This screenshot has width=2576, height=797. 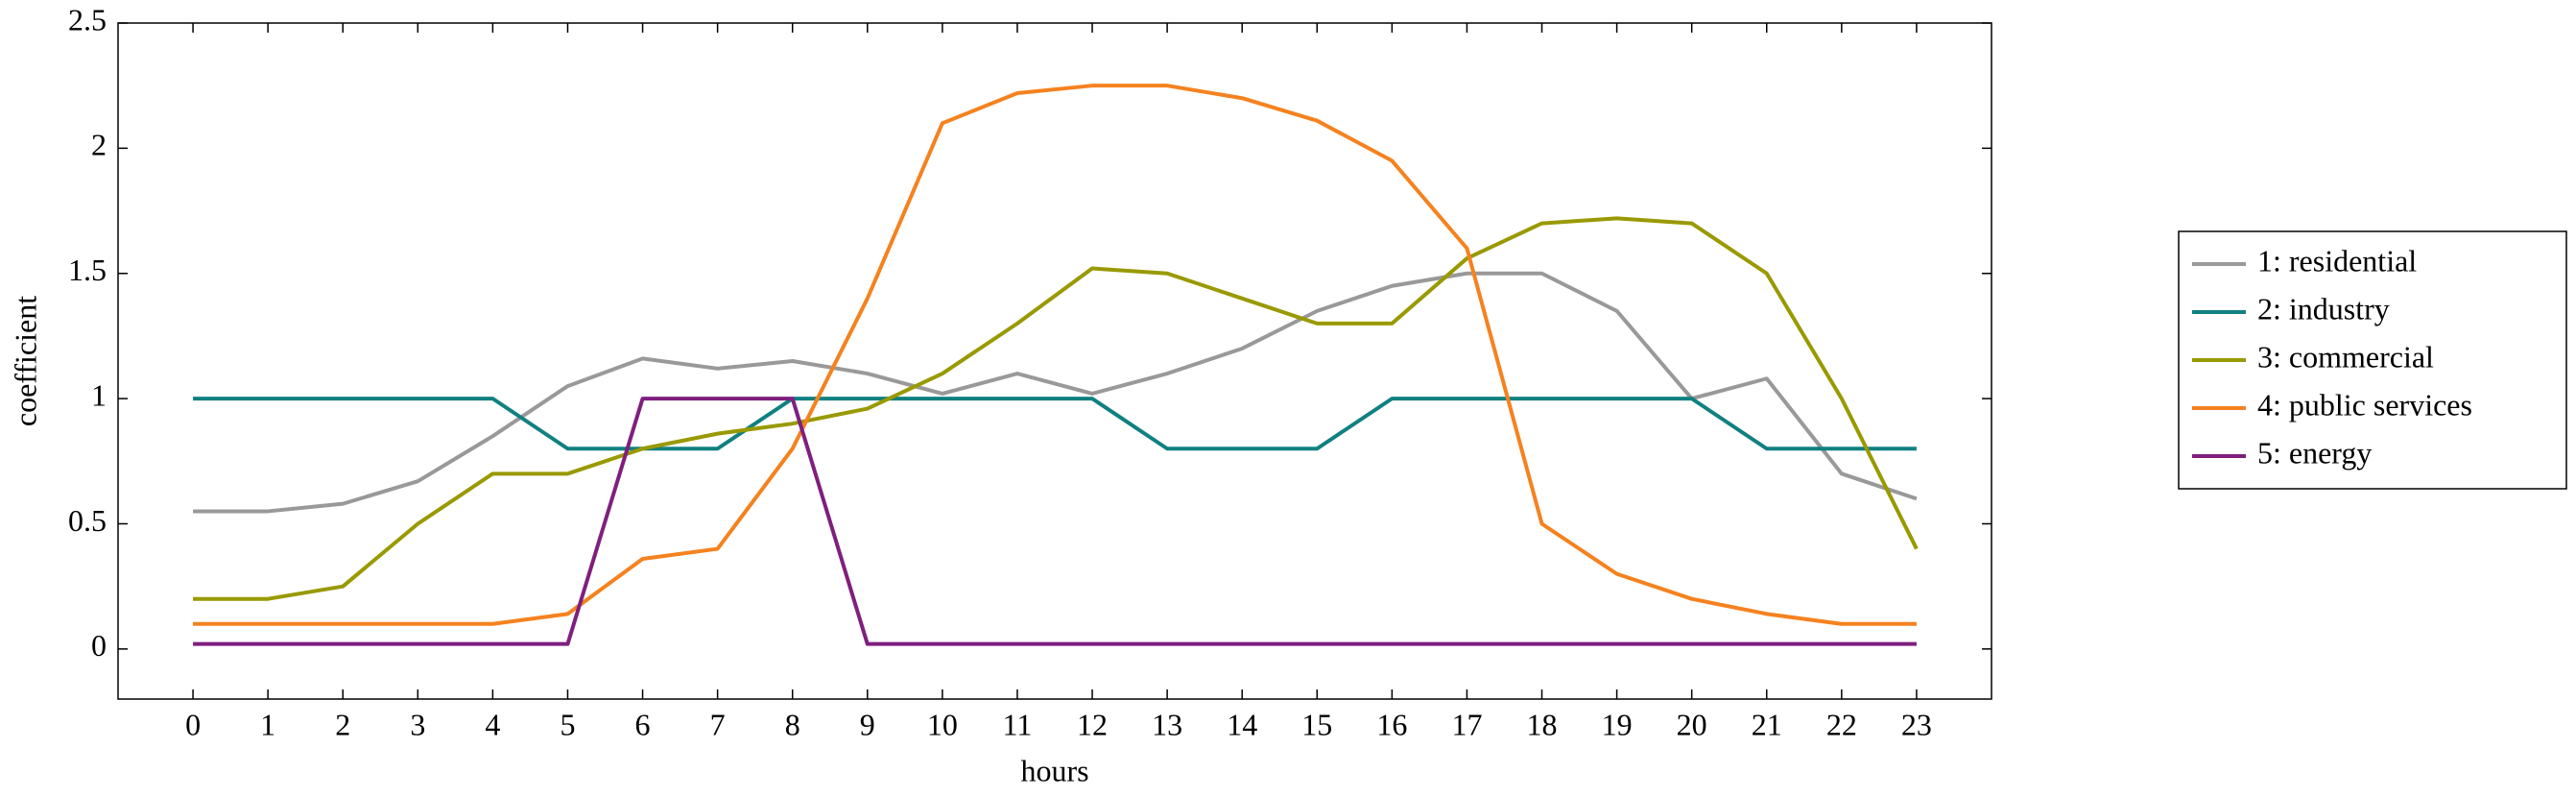 What do you see at coordinates (1242, 724) in the screenshot?
I see `x-tick-label: 14` at bounding box center [1242, 724].